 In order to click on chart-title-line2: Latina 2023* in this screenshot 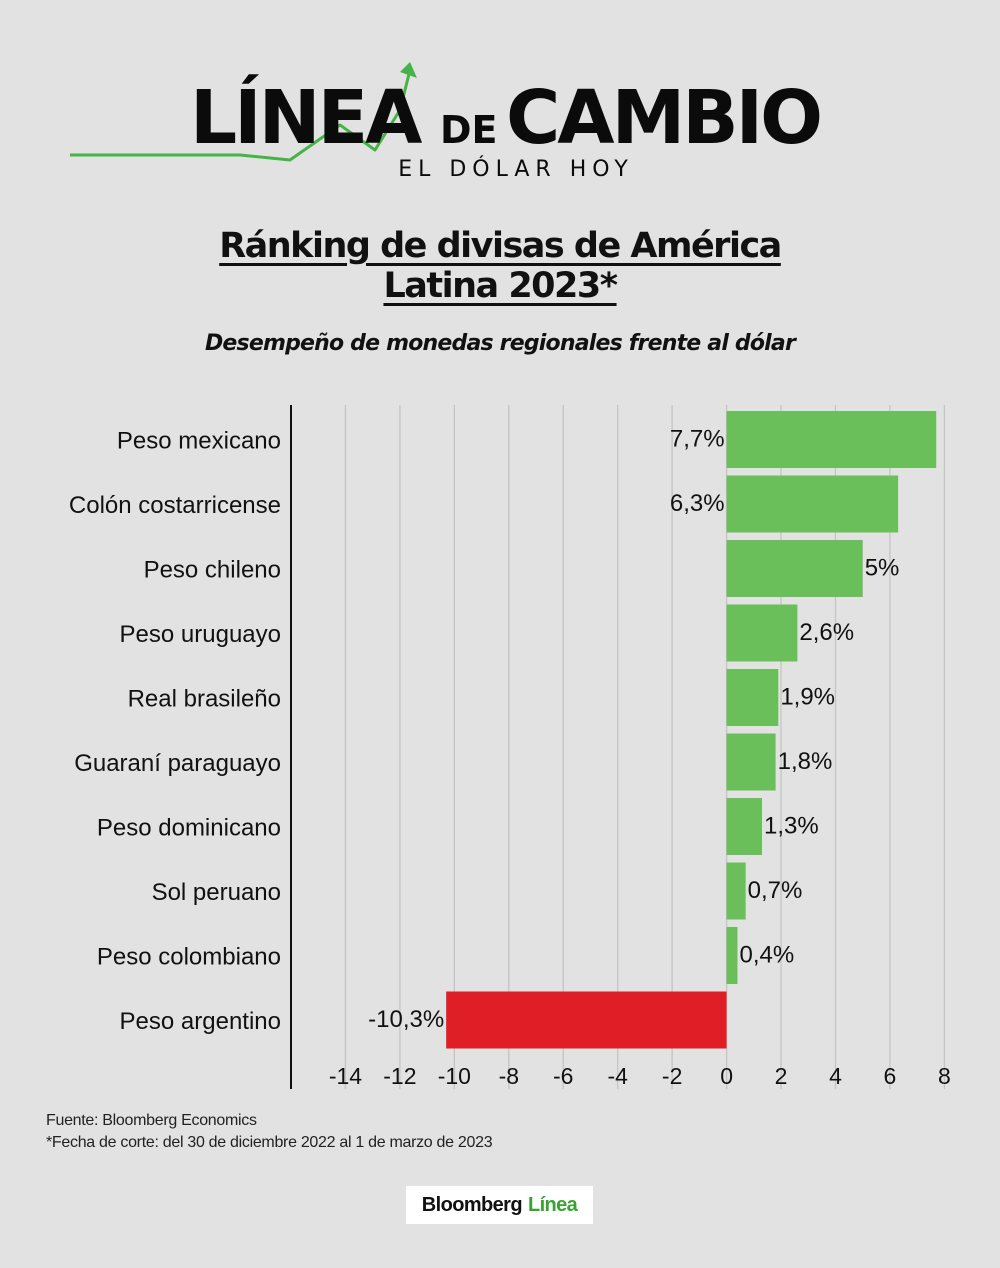, I will do `click(500, 286)`.